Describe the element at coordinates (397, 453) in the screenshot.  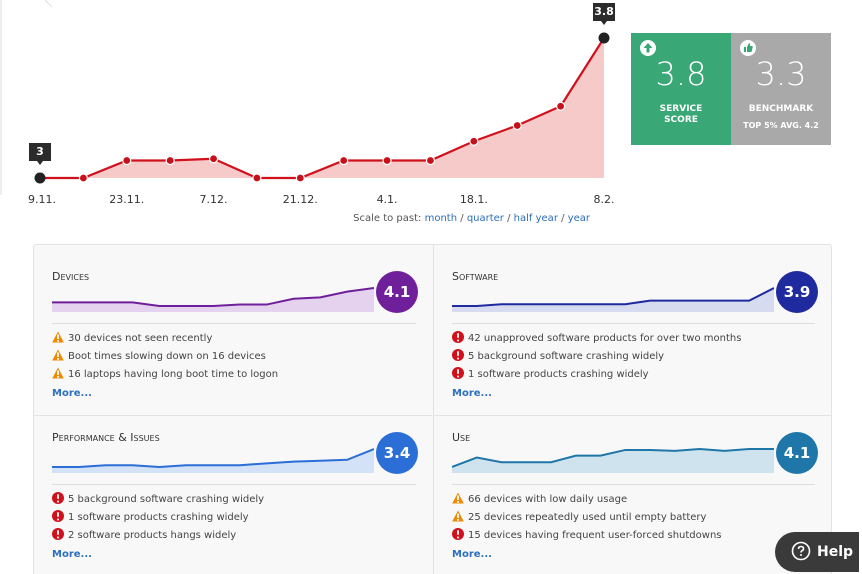
I see `panel-score: 3.4` at that location.